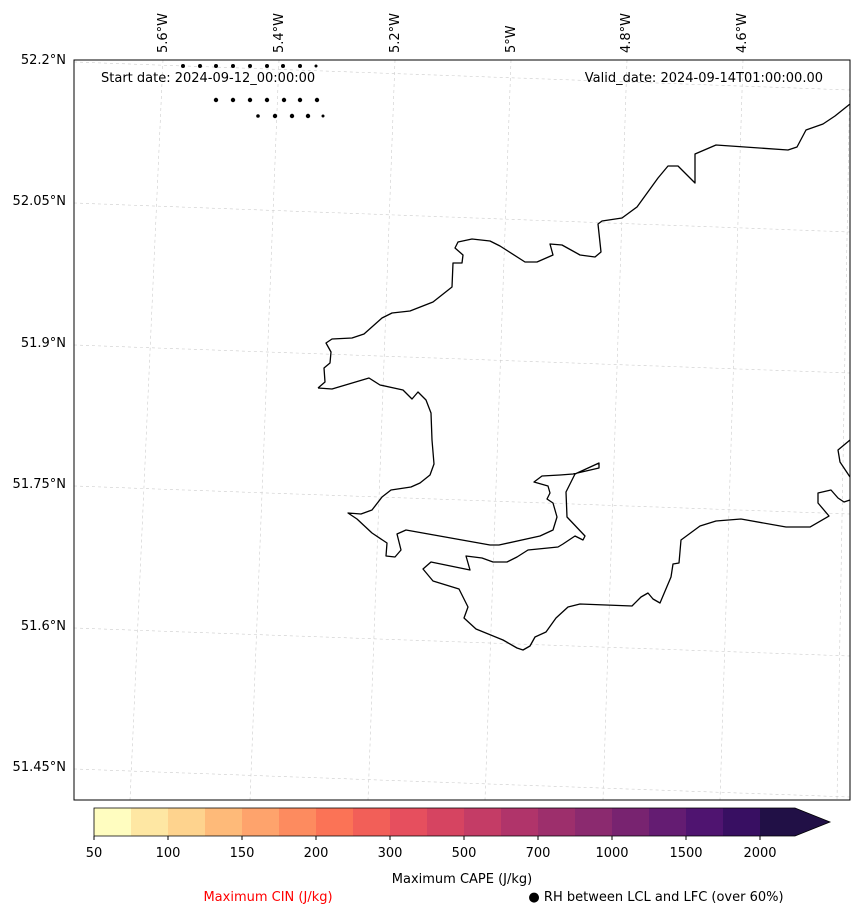 This screenshot has width=859, height=915. I want to click on lat-label: 51.75°N, so click(39, 484).